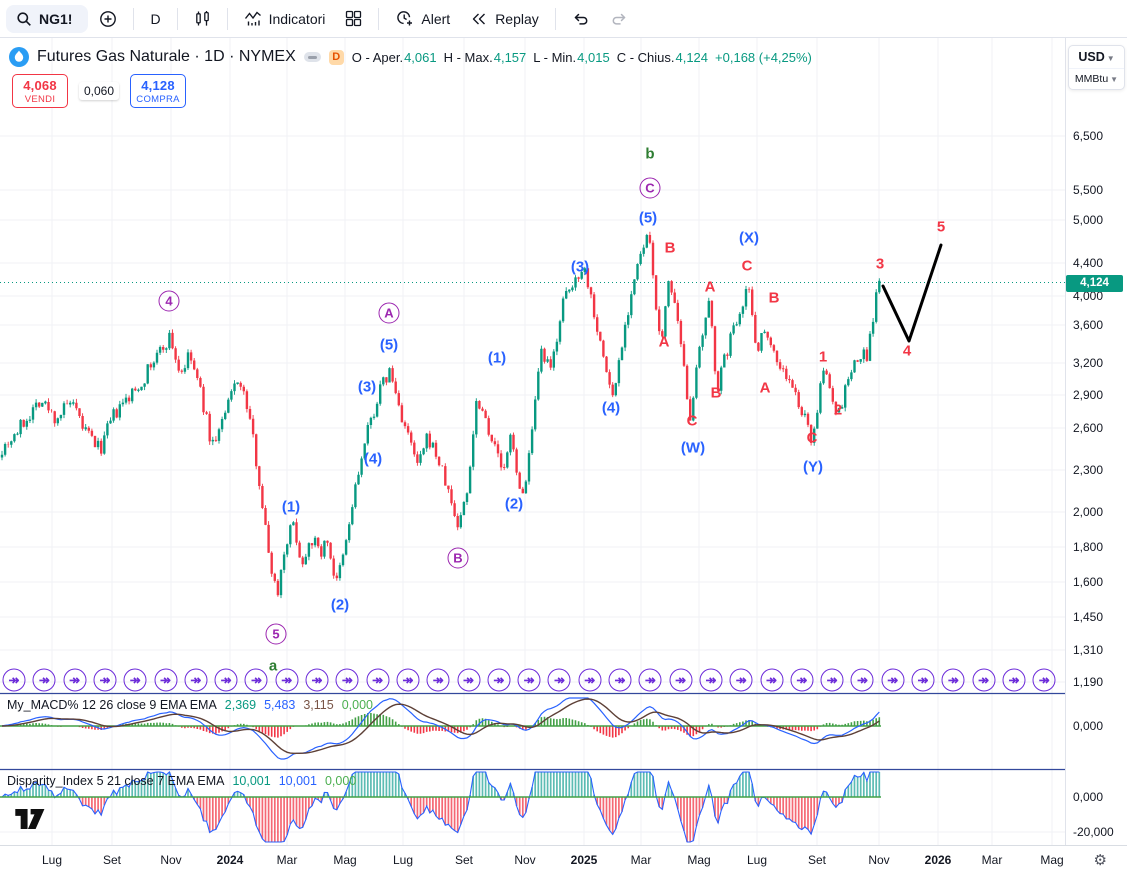  Describe the element at coordinates (251, 781) in the screenshot. I see `disparity-value-1: 10,001` at that location.